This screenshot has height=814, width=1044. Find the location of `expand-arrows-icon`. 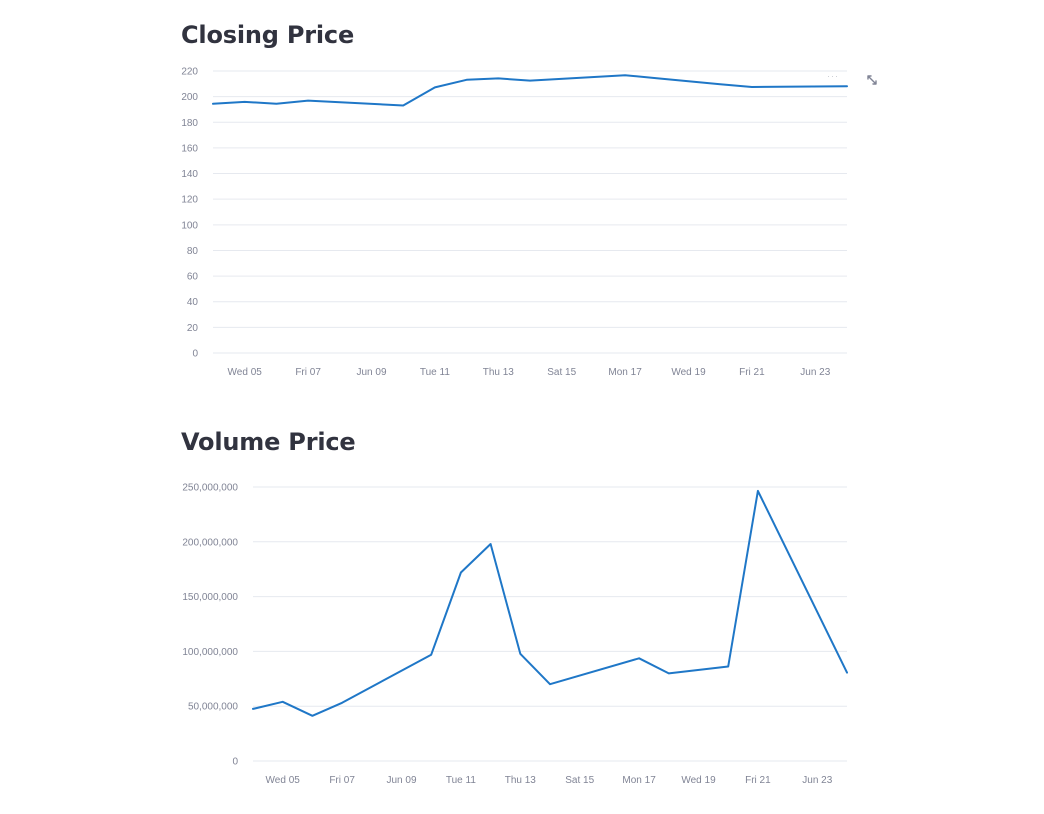

expand-arrows-icon is located at coordinates (872, 80).